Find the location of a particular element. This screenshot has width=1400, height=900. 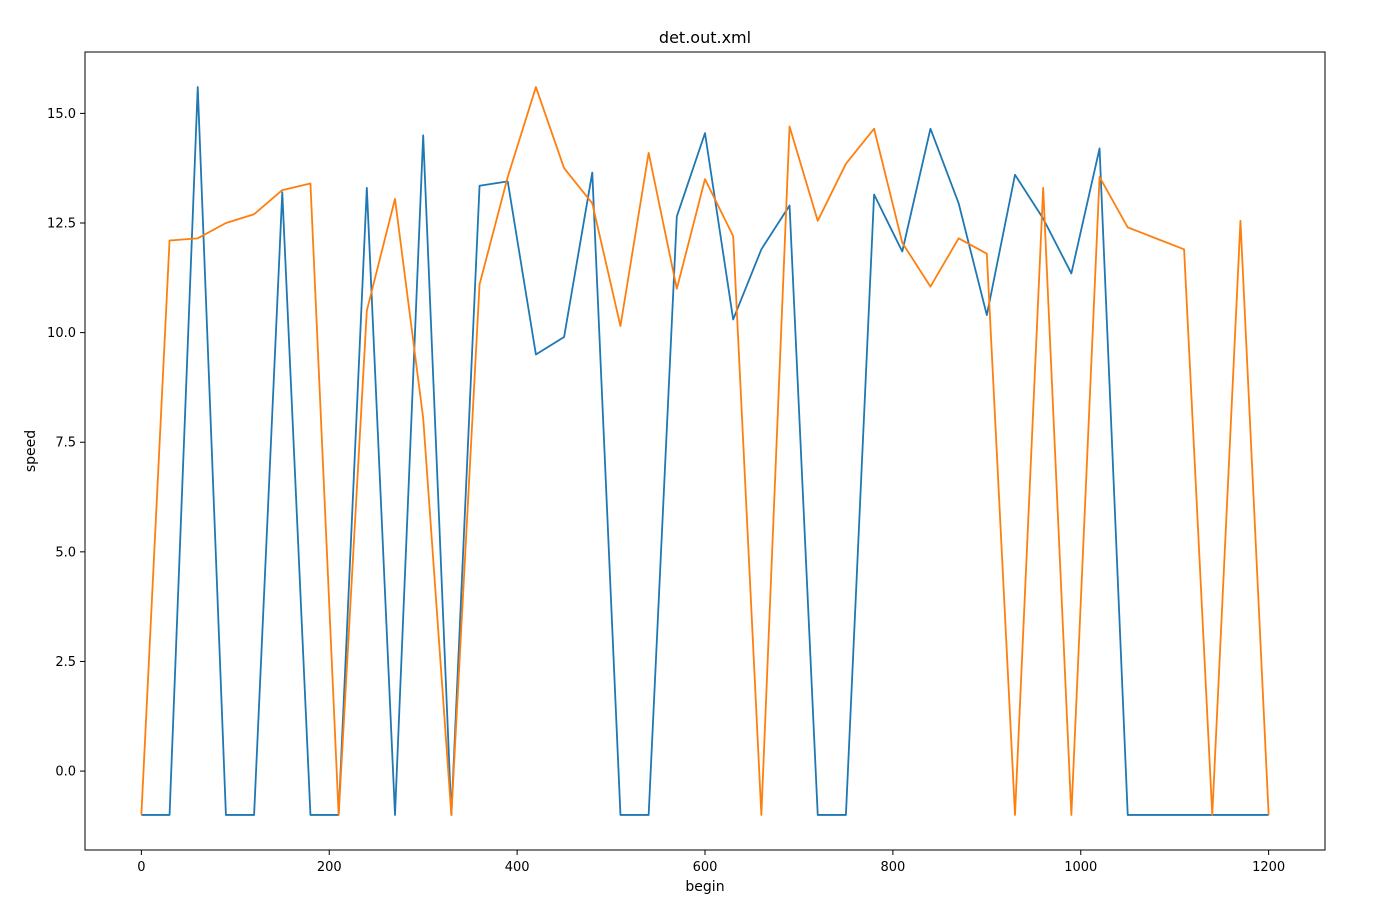

y-axis-label: speed is located at coordinates (31, 451).